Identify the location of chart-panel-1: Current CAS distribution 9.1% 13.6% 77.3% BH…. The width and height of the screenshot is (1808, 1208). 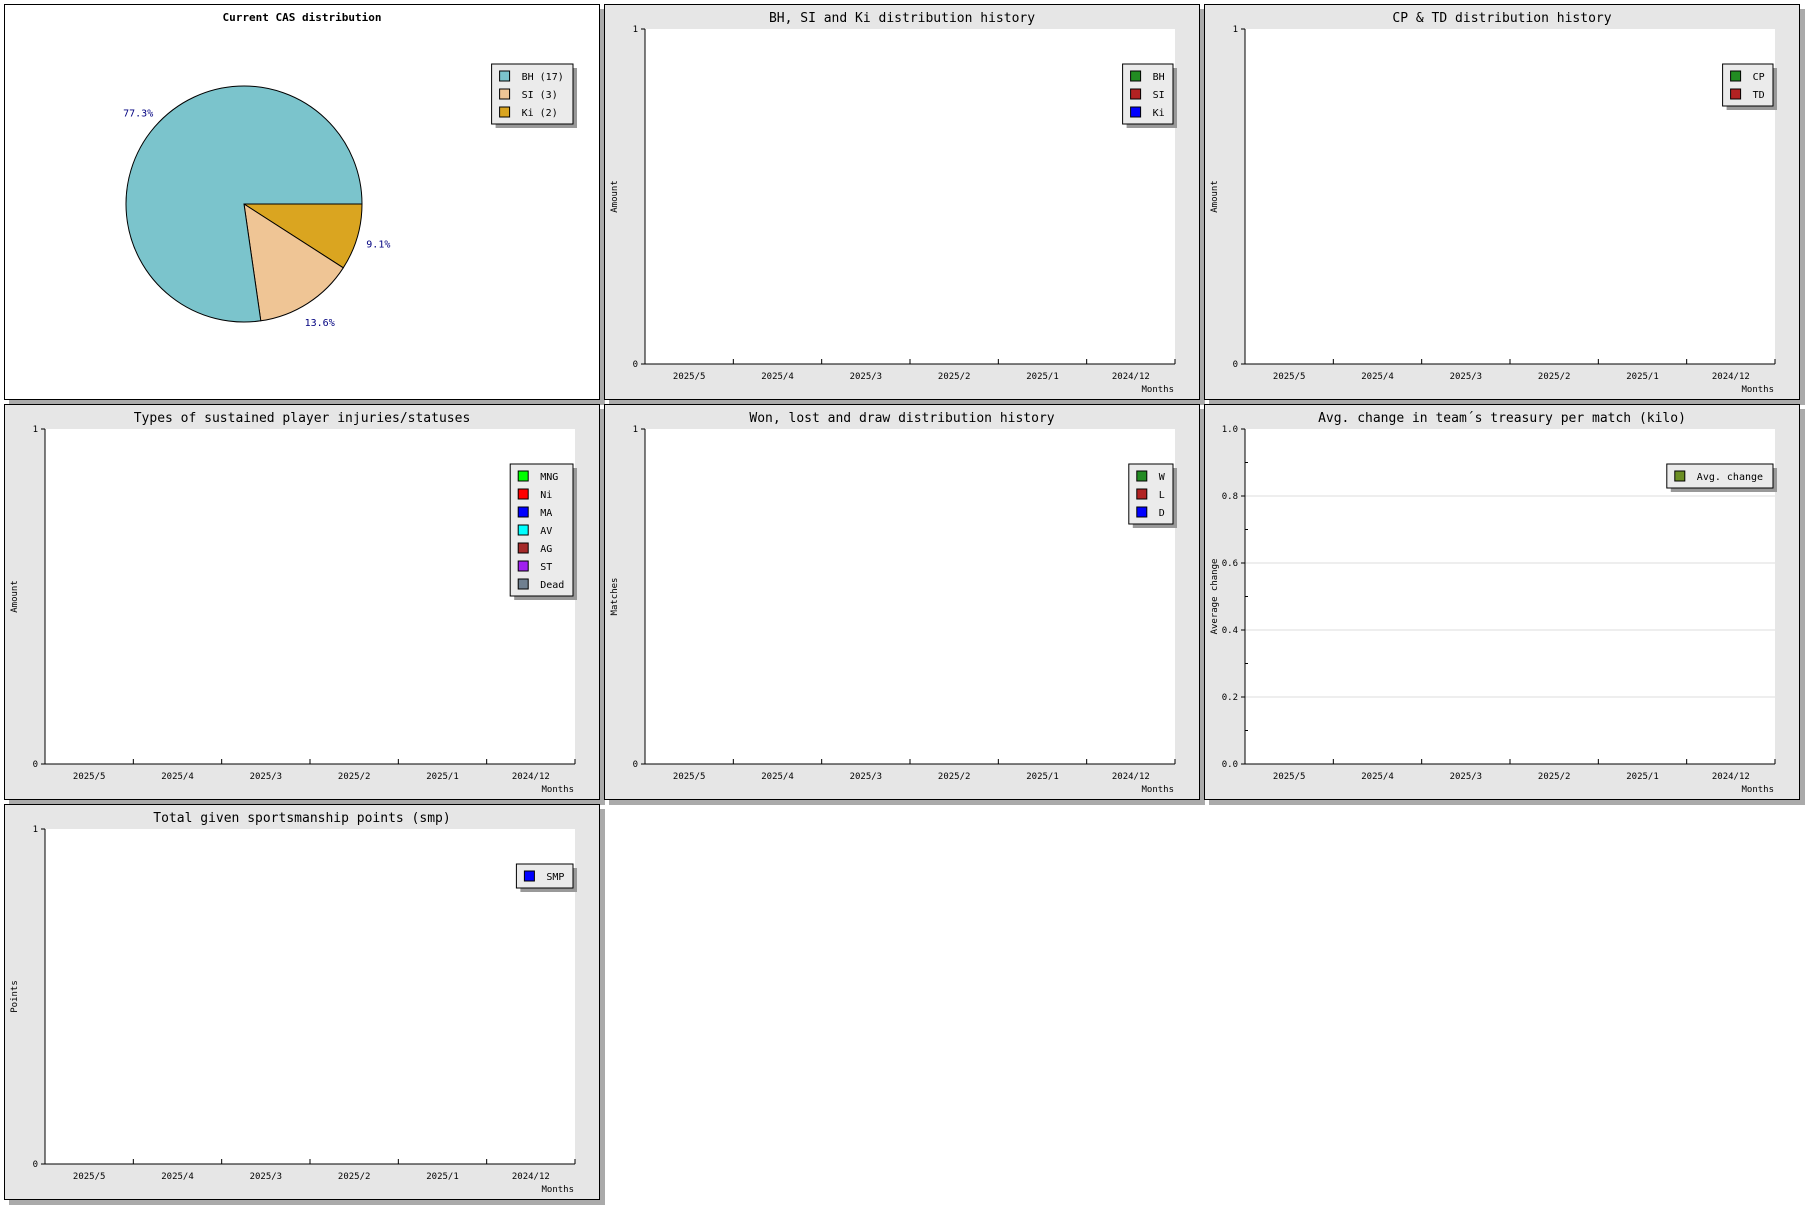
(302, 202).